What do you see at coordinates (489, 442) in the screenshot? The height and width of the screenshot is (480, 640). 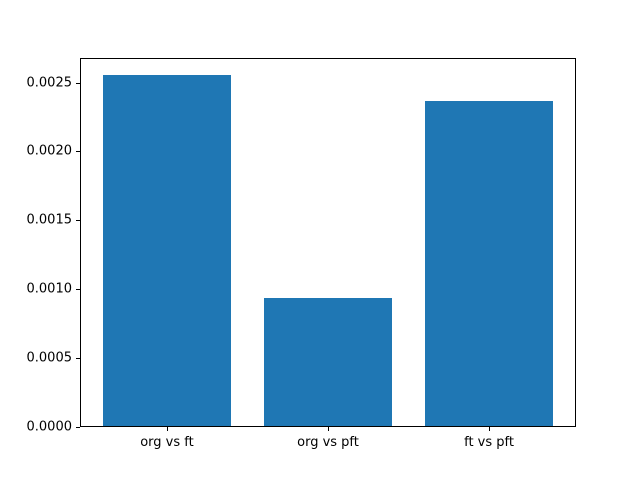 I see `xtick-label-ft-vs-pft: ft vs pft` at bounding box center [489, 442].